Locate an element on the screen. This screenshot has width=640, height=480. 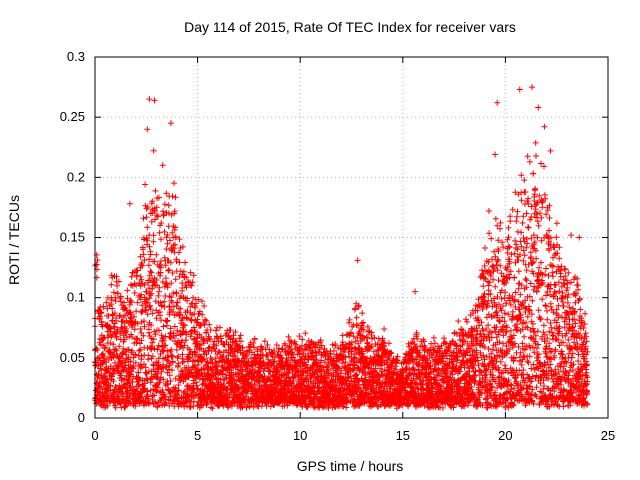
x-tick-label: 0 is located at coordinates (94, 435).